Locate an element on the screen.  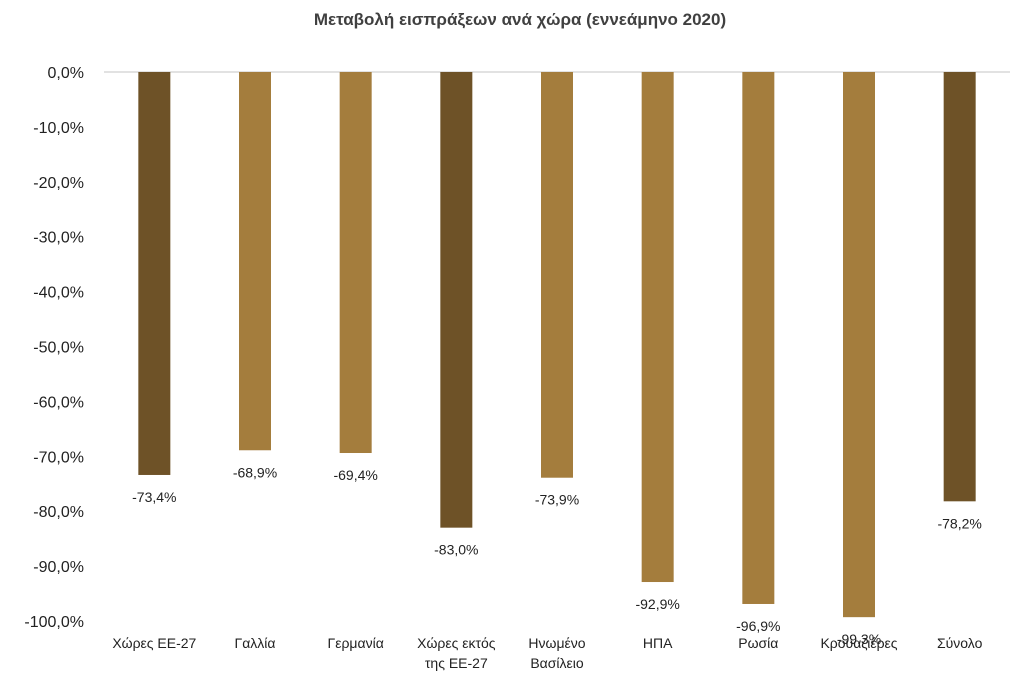
category-label: ΗΠΑ is located at coordinates (658, 643).